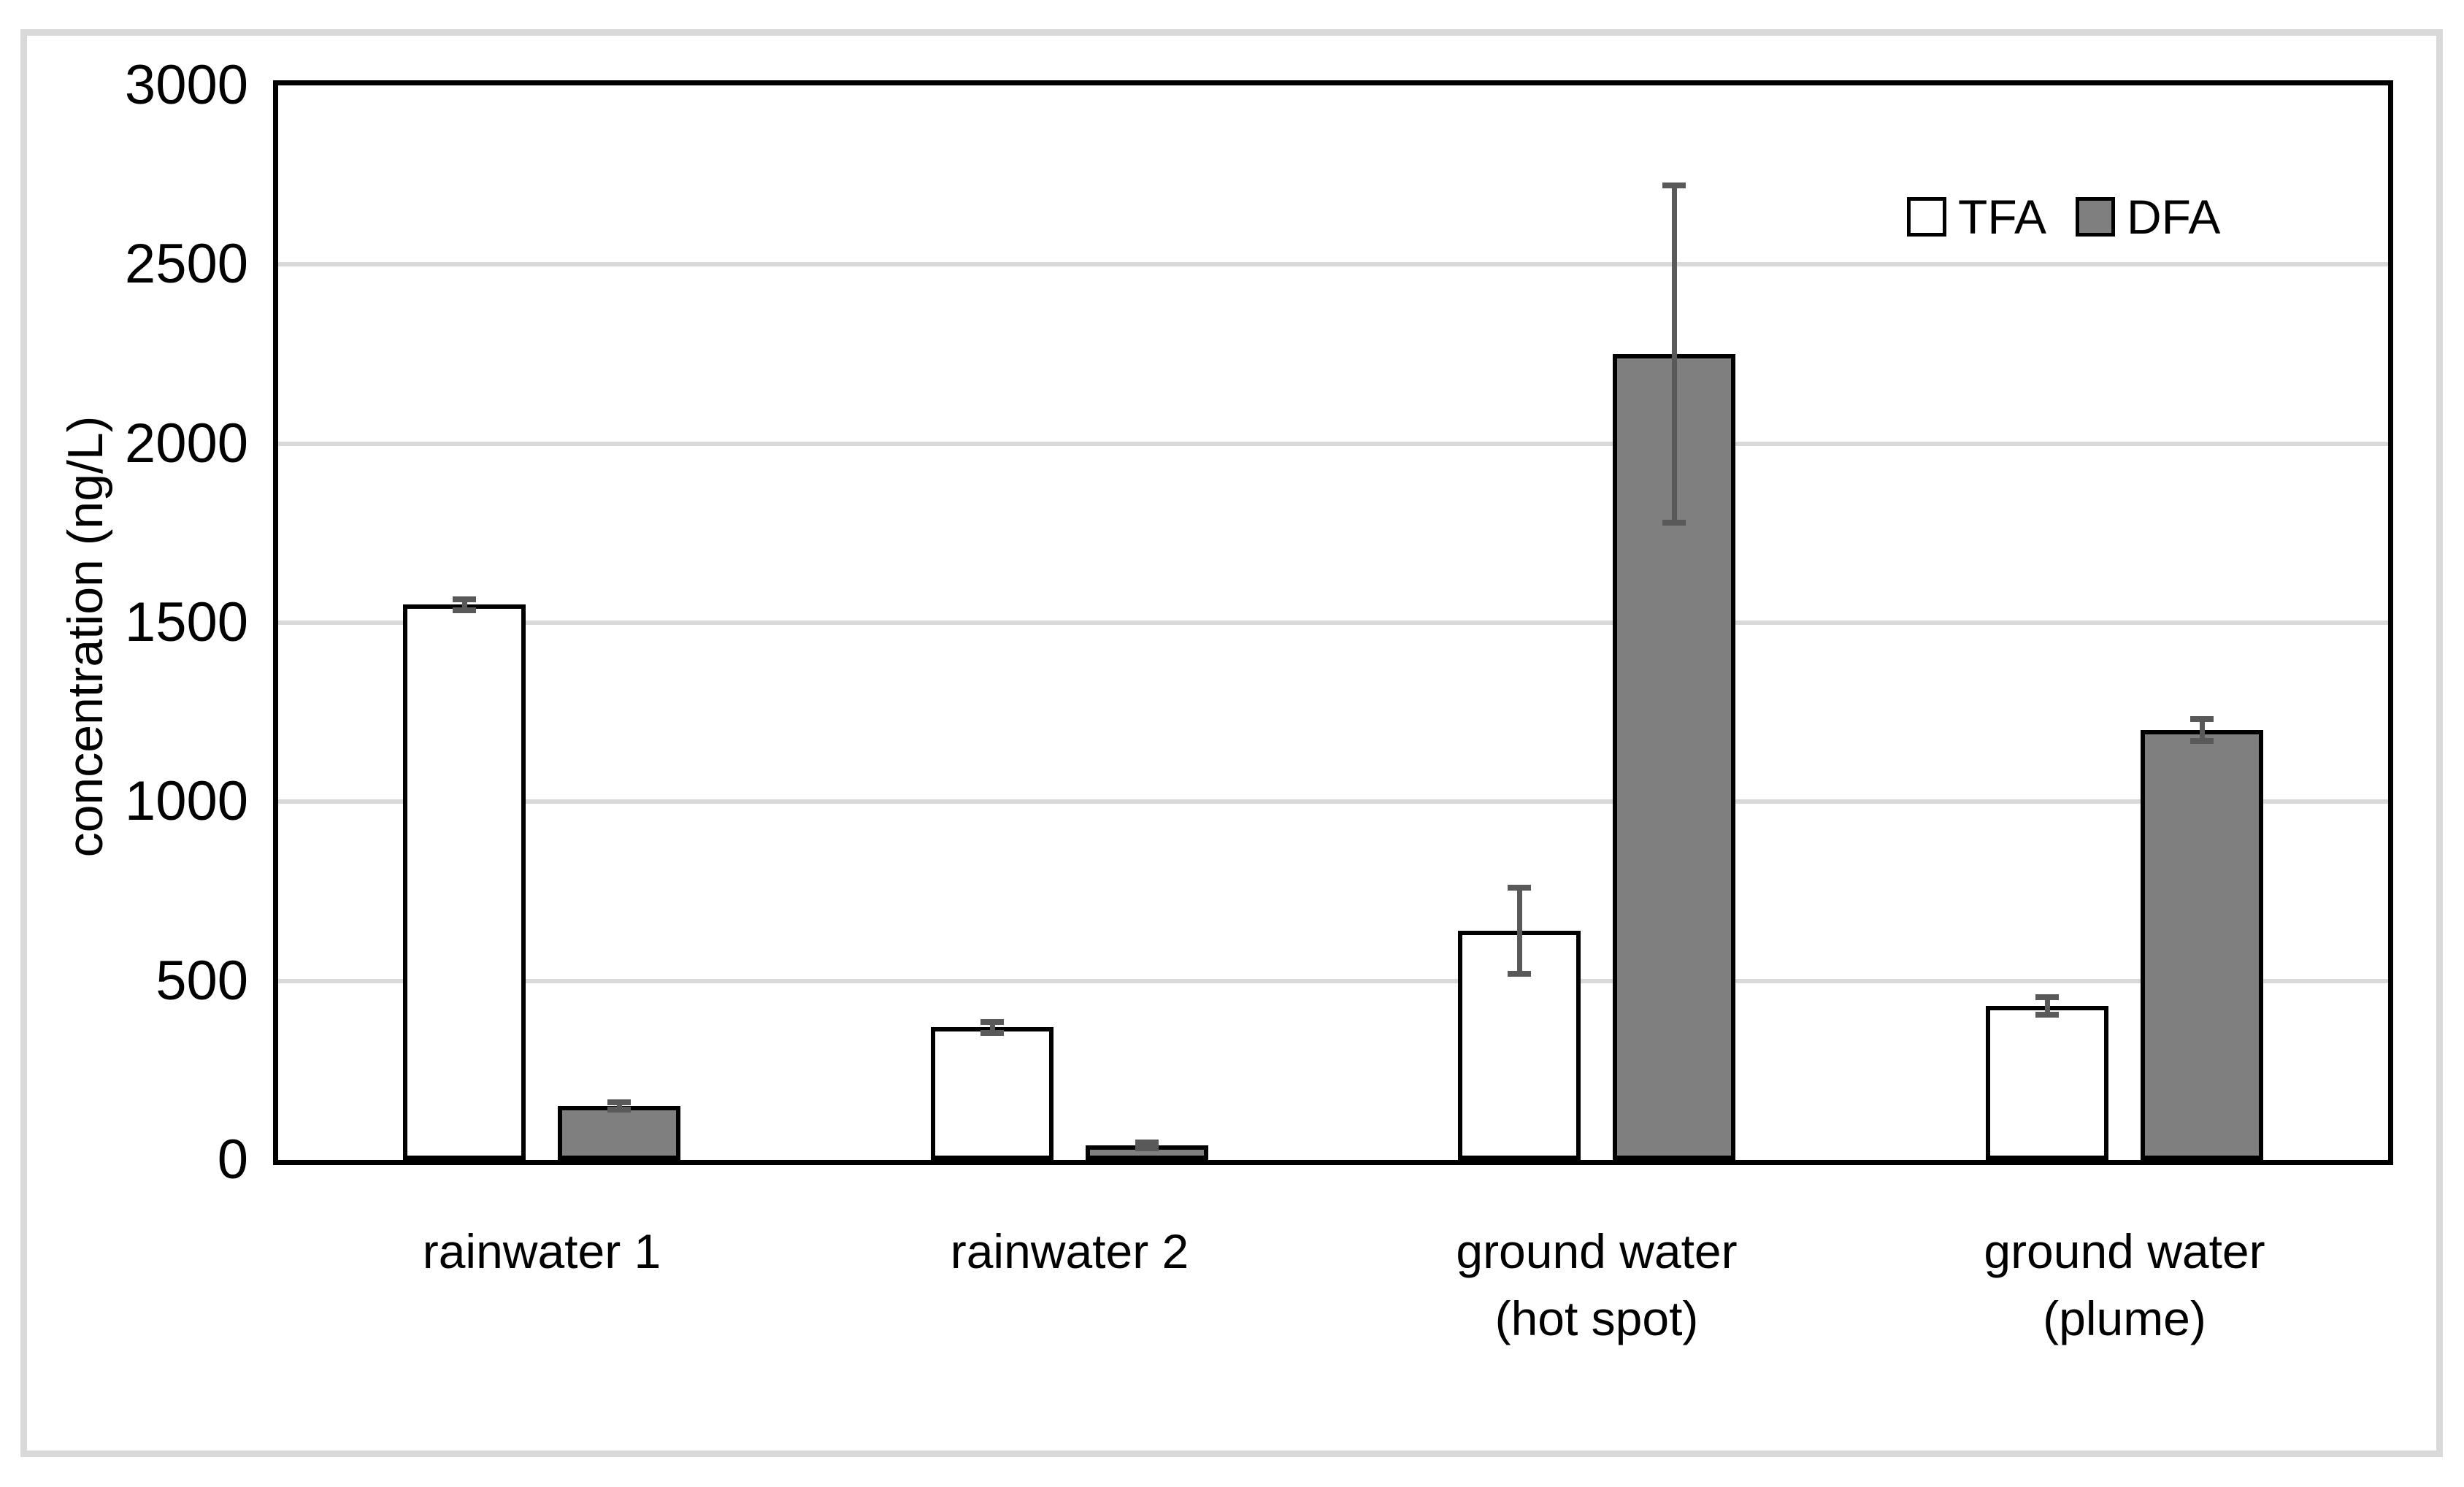 The image size is (2464, 1487). Describe the element at coordinates (1333, 444) in the screenshot. I see `gridline-2000` at that location.